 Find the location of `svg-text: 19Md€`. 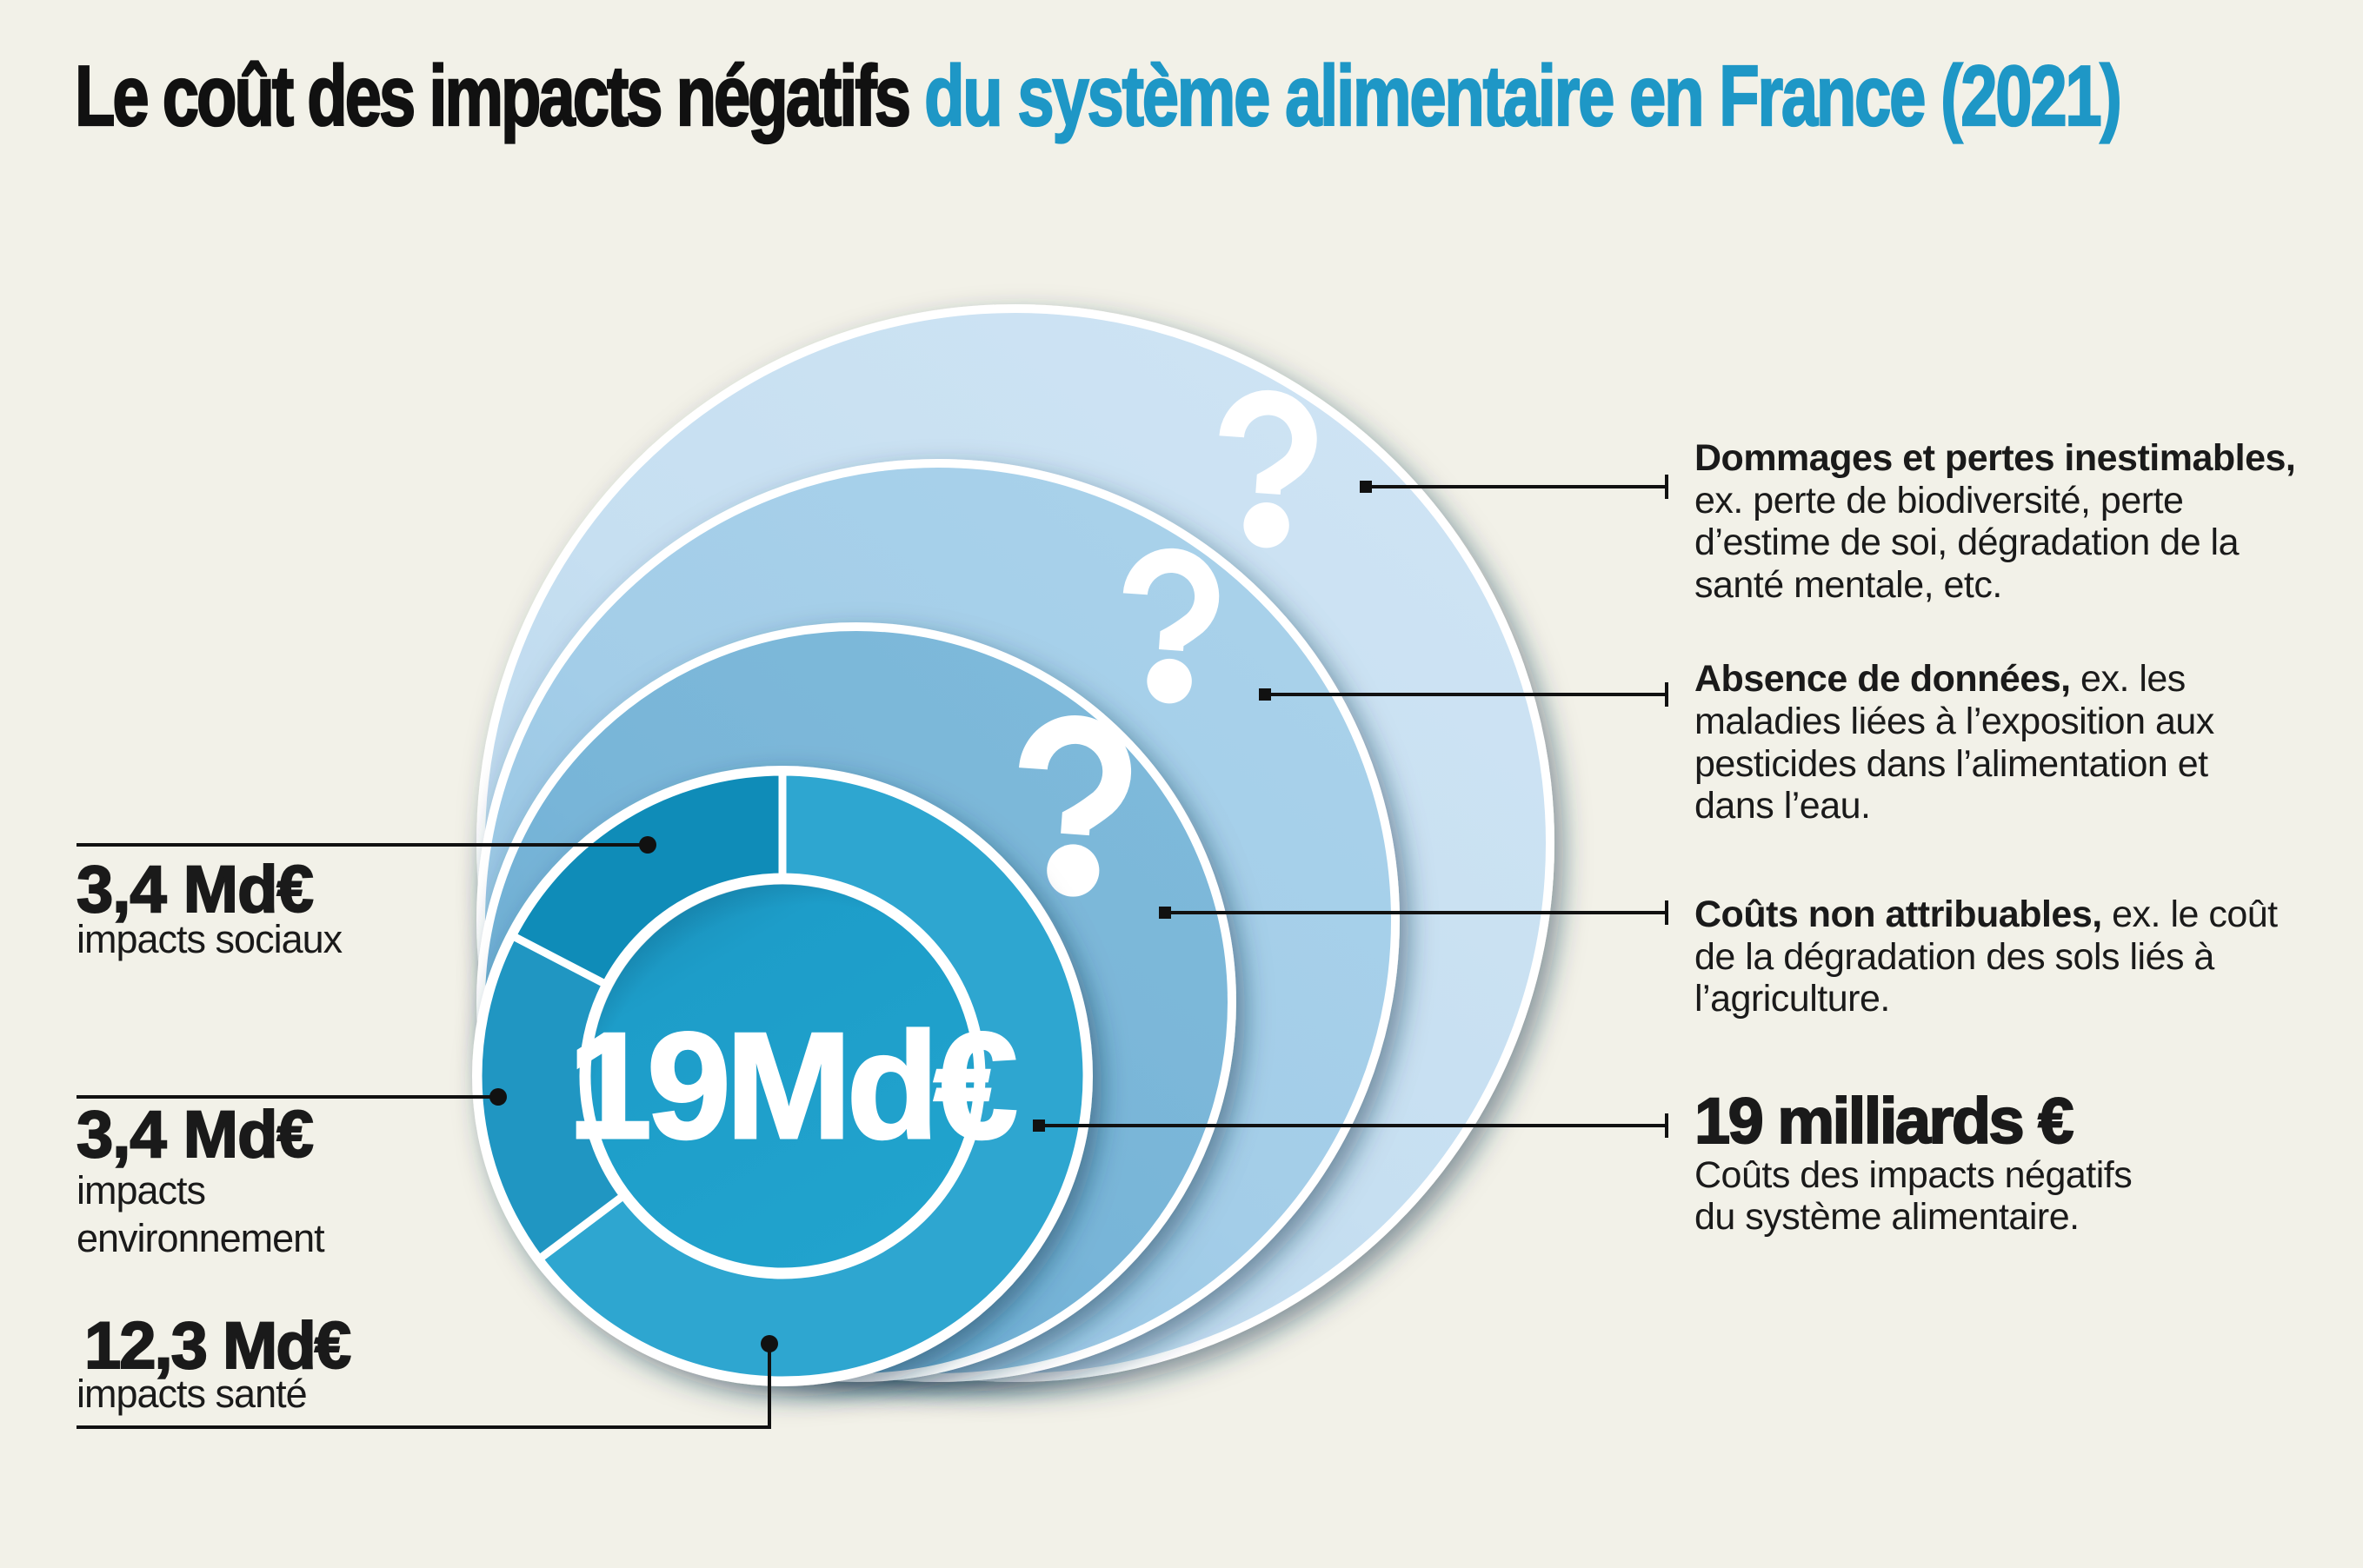

svg-text: 19Md€ is located at coordinates (792, 1085).